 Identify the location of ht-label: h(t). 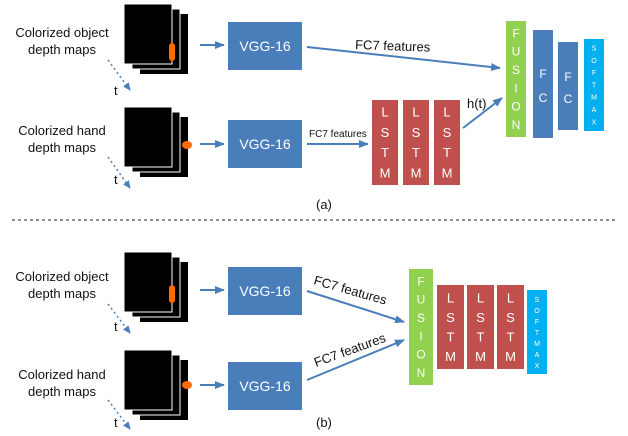
(477, 103).